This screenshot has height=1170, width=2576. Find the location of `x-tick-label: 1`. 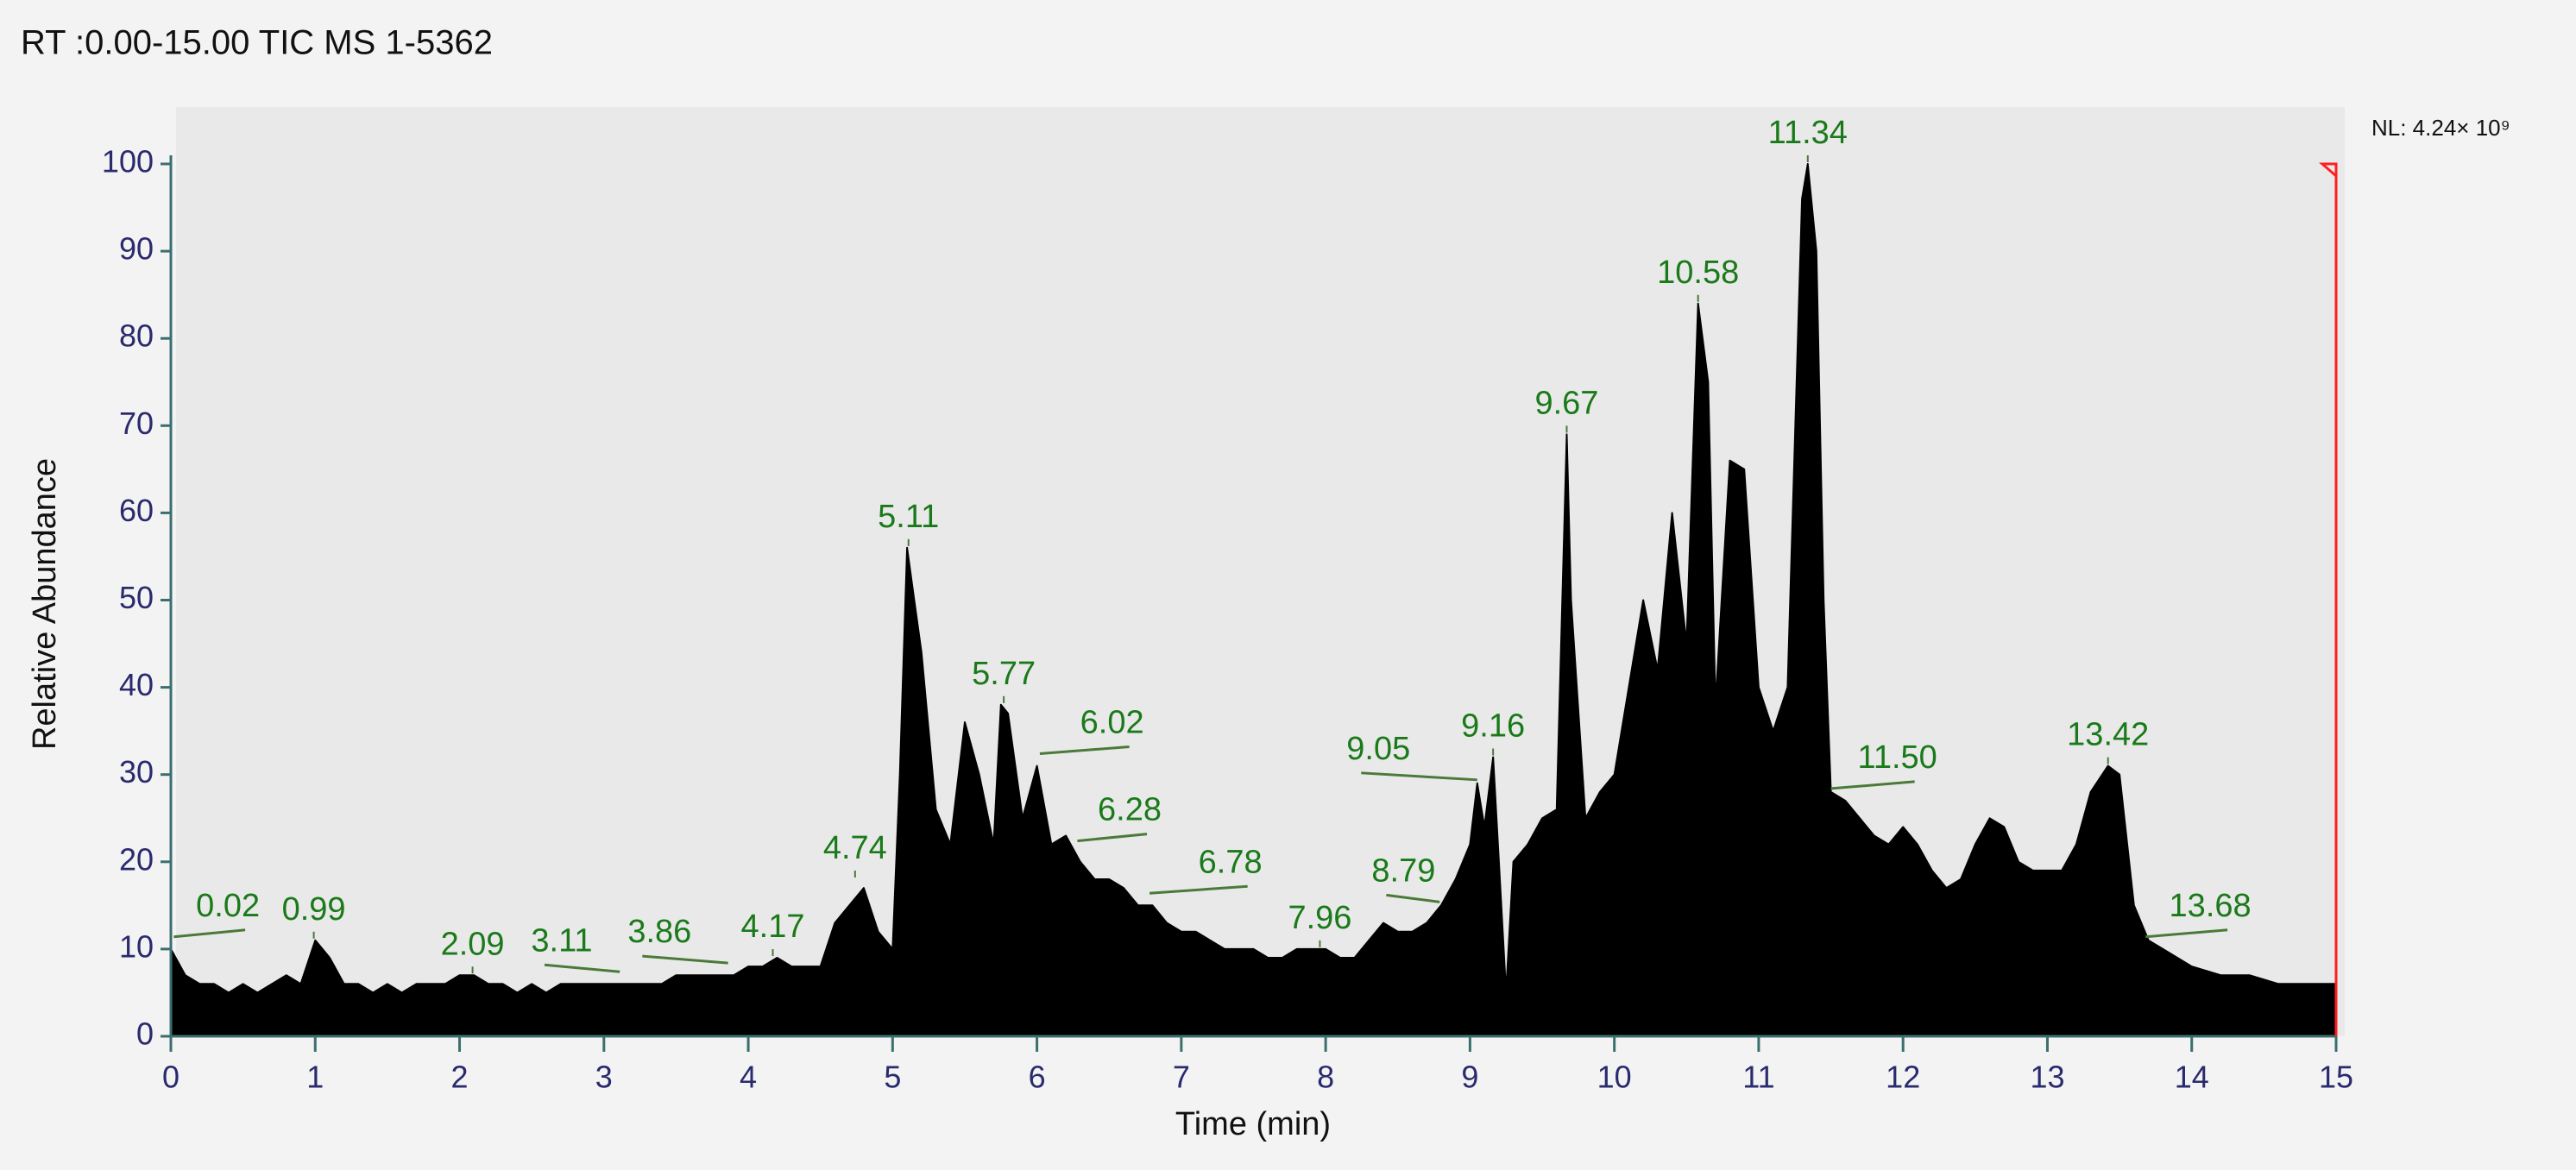

x-tick-label: 1 is located at coordinates (315, 1077).